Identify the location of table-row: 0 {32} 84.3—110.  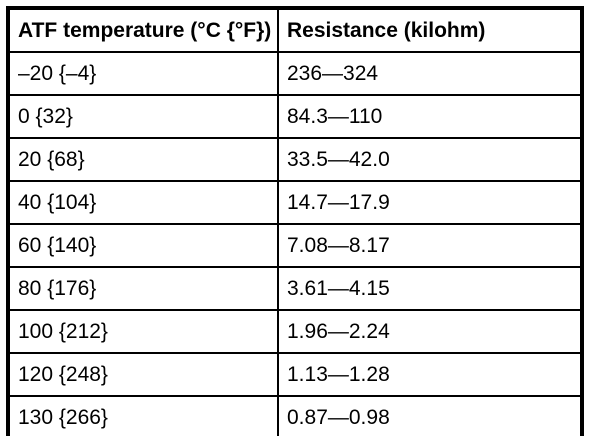
(295, 116).